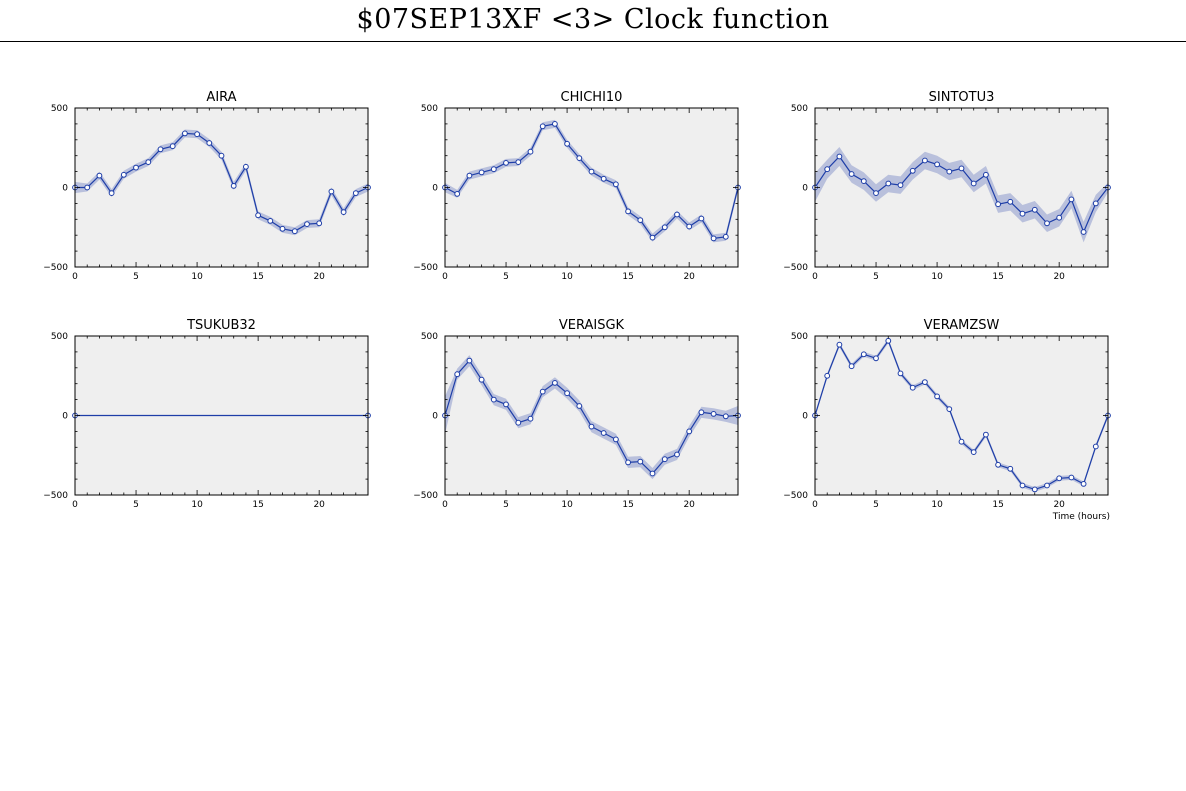 The image size is (1186, 791). What do you see at coordinates (577, 414) in the screenshot?
I see `chart-panel: 0 5 10 15 20 500 0 −500 VERAISGK` at bounding box center [577, 414].